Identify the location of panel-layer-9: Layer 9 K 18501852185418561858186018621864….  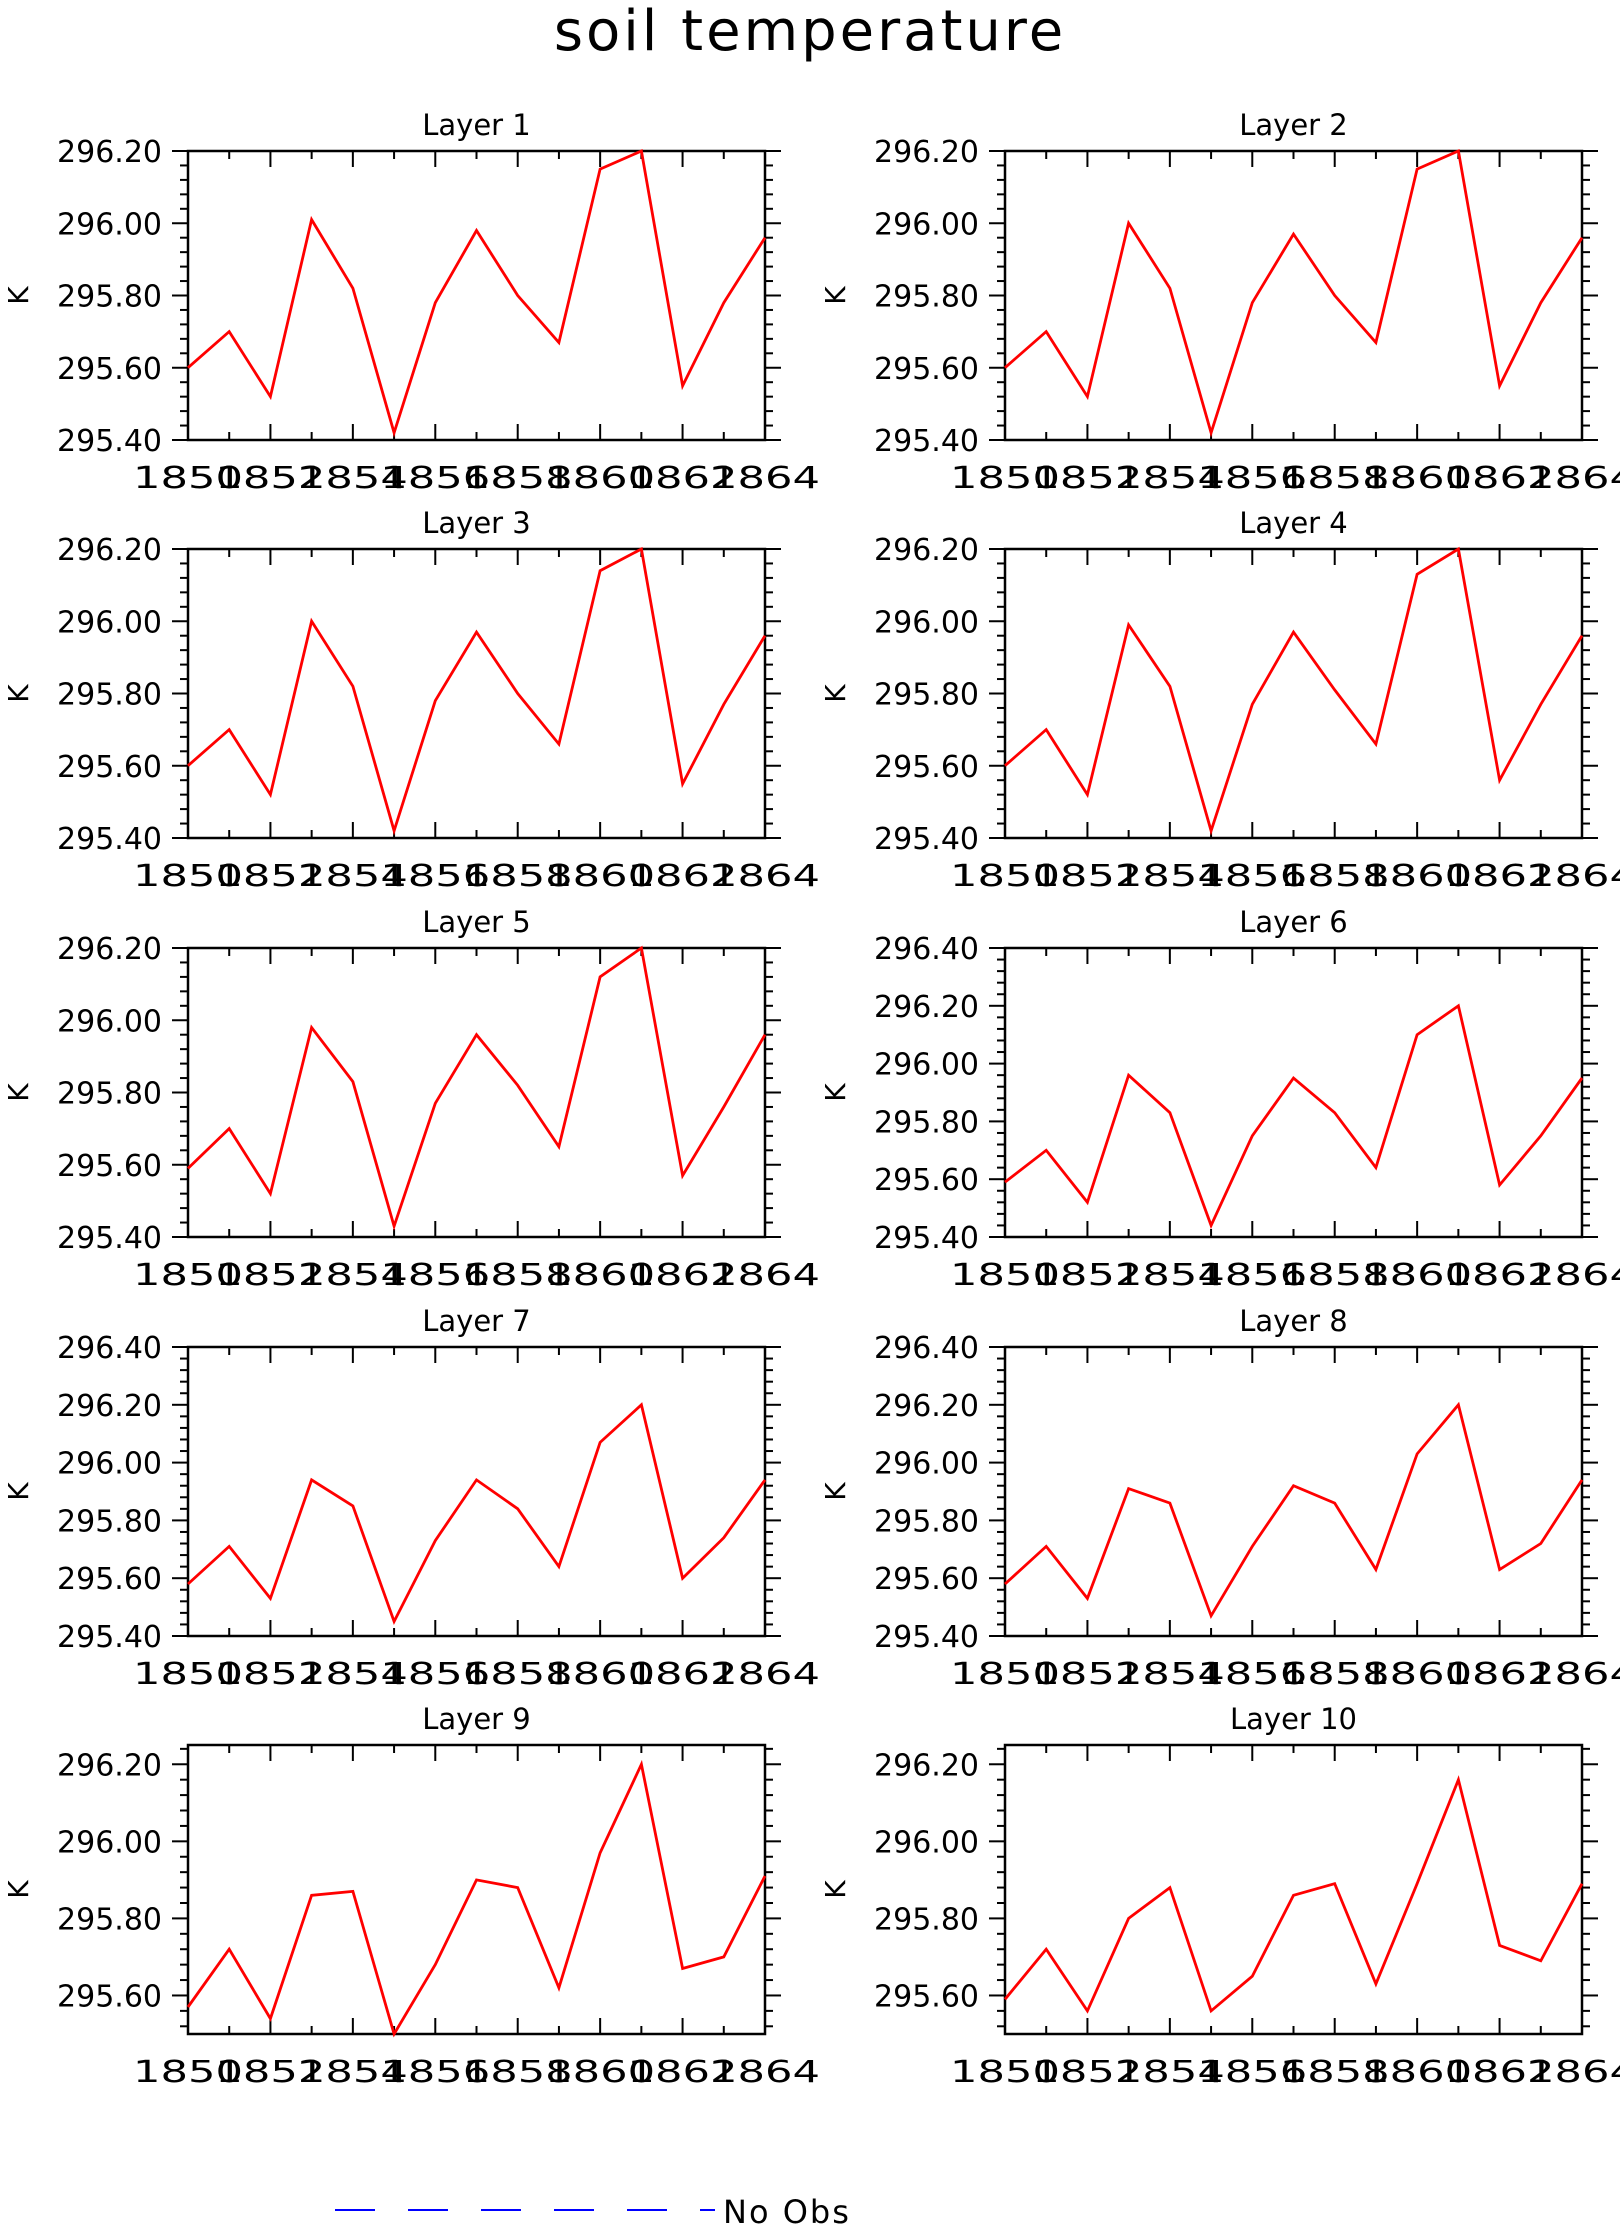
(411, 1896).